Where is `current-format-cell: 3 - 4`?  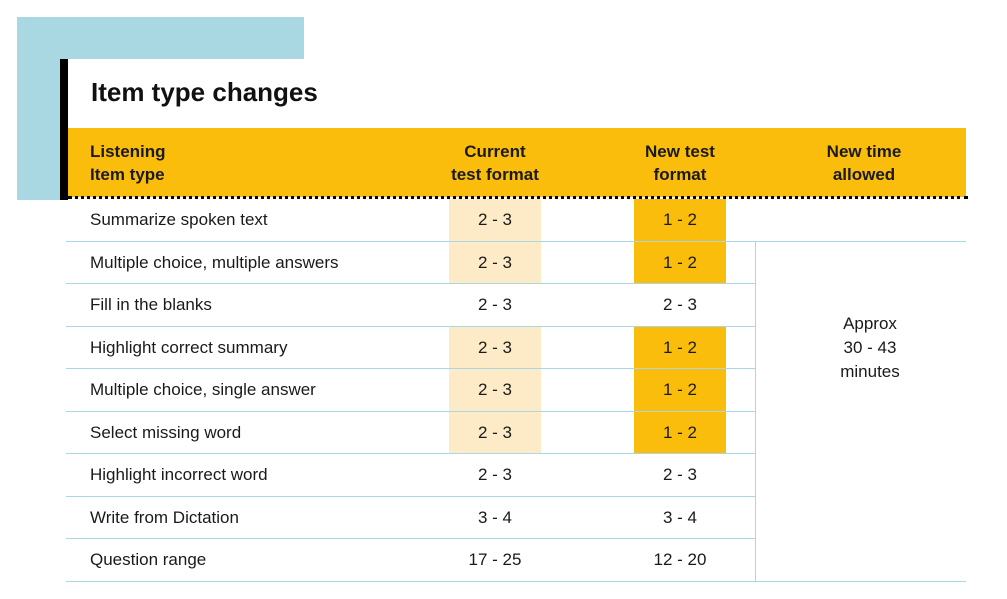 current-format-cell: 3 - 4 is located at coordinates (495, 517).